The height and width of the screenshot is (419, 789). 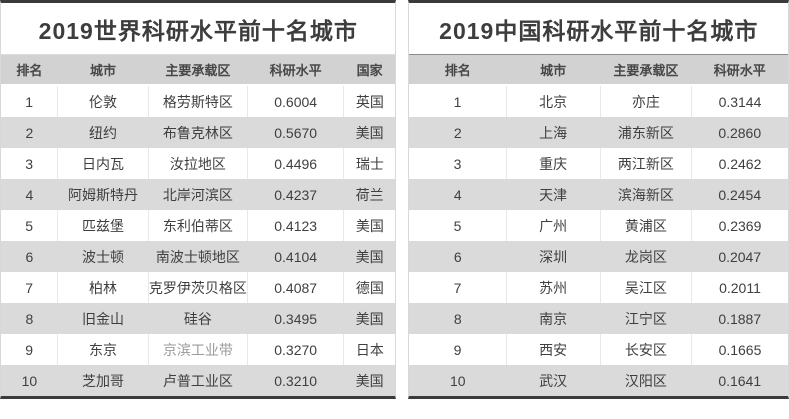 I want to click on table-cell: 汝拉地区, so click(x=198, y=163).